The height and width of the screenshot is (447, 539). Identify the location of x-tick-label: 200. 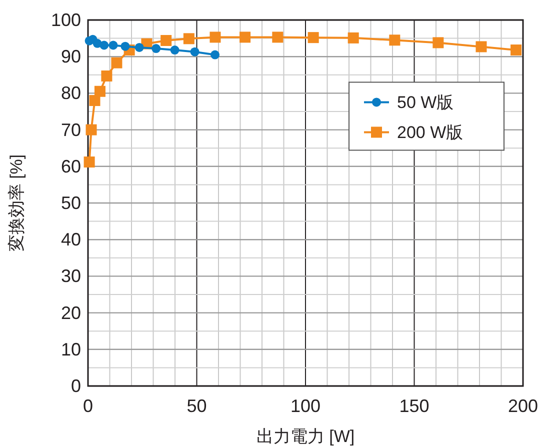
(523, 406).